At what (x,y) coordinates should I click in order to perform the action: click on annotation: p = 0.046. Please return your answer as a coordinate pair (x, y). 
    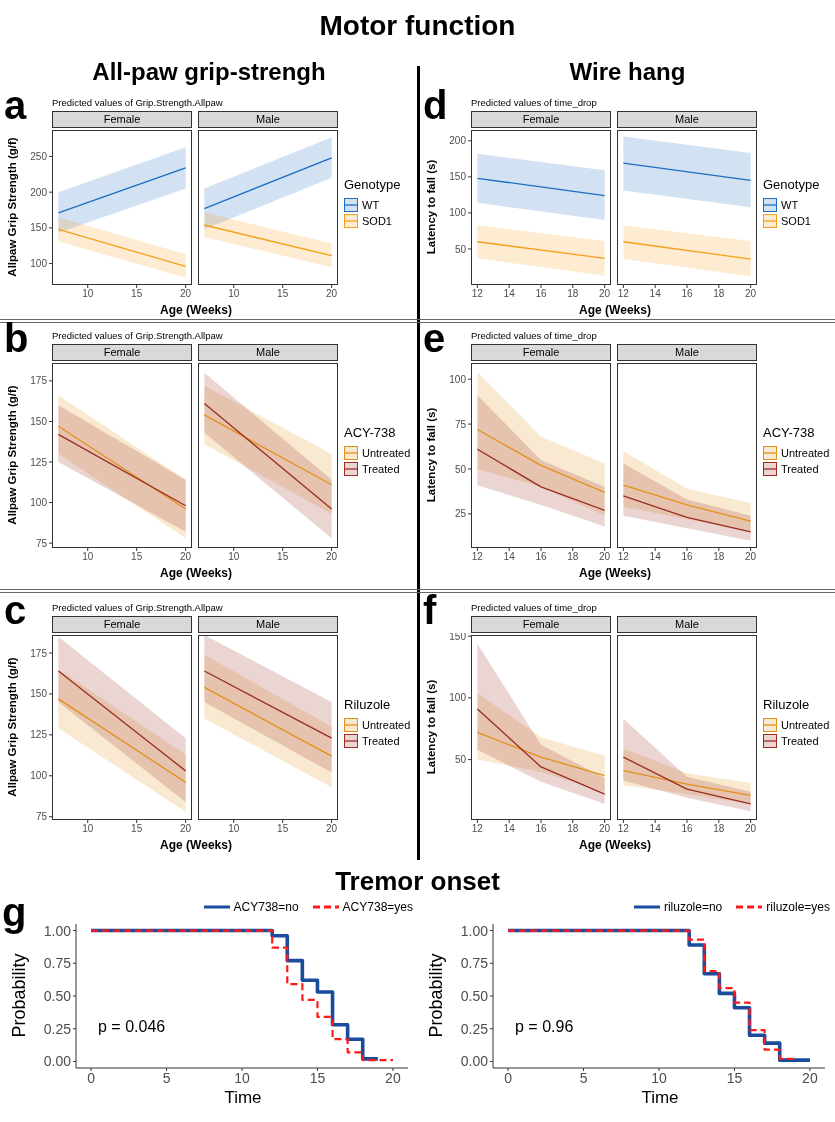
    Looking at the image, I should click on (132, 1027).